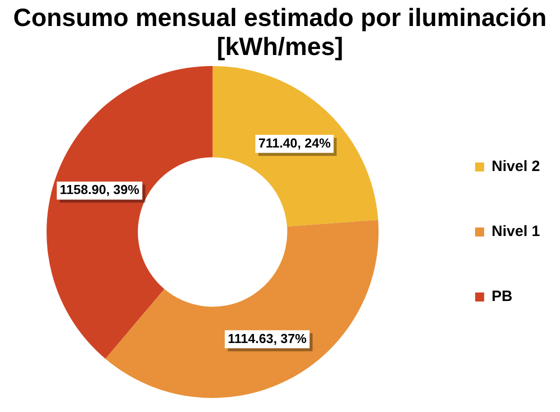 The width and height of the screenshot is (560, 412). What do you see at coordinates (295, 142) in the screenshot?
I see `data-label: 711.40, 24%` at bounding box center [295, 142].